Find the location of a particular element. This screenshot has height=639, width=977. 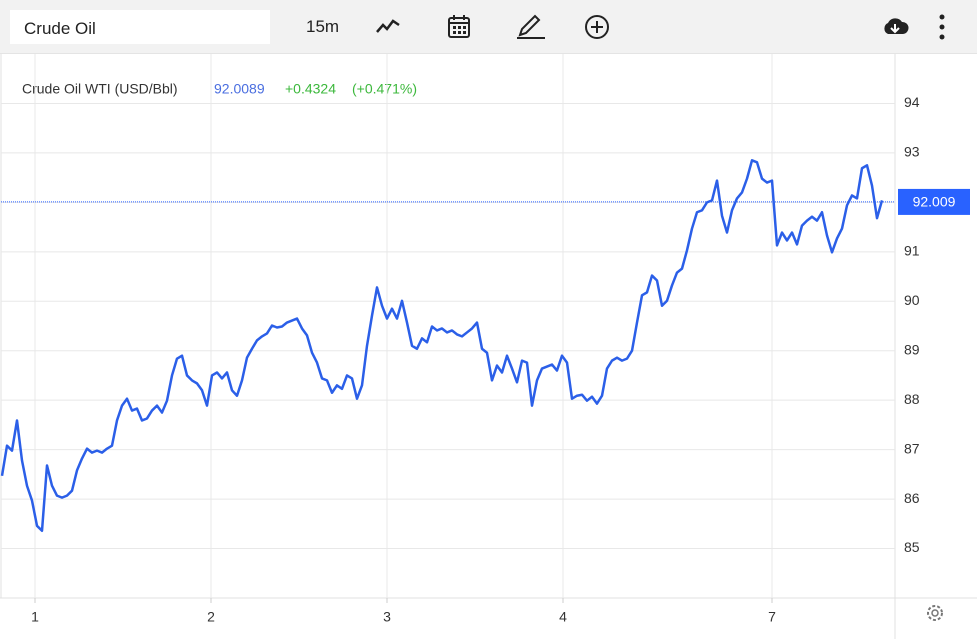

menu-icon is located at coordinates (942, 27).